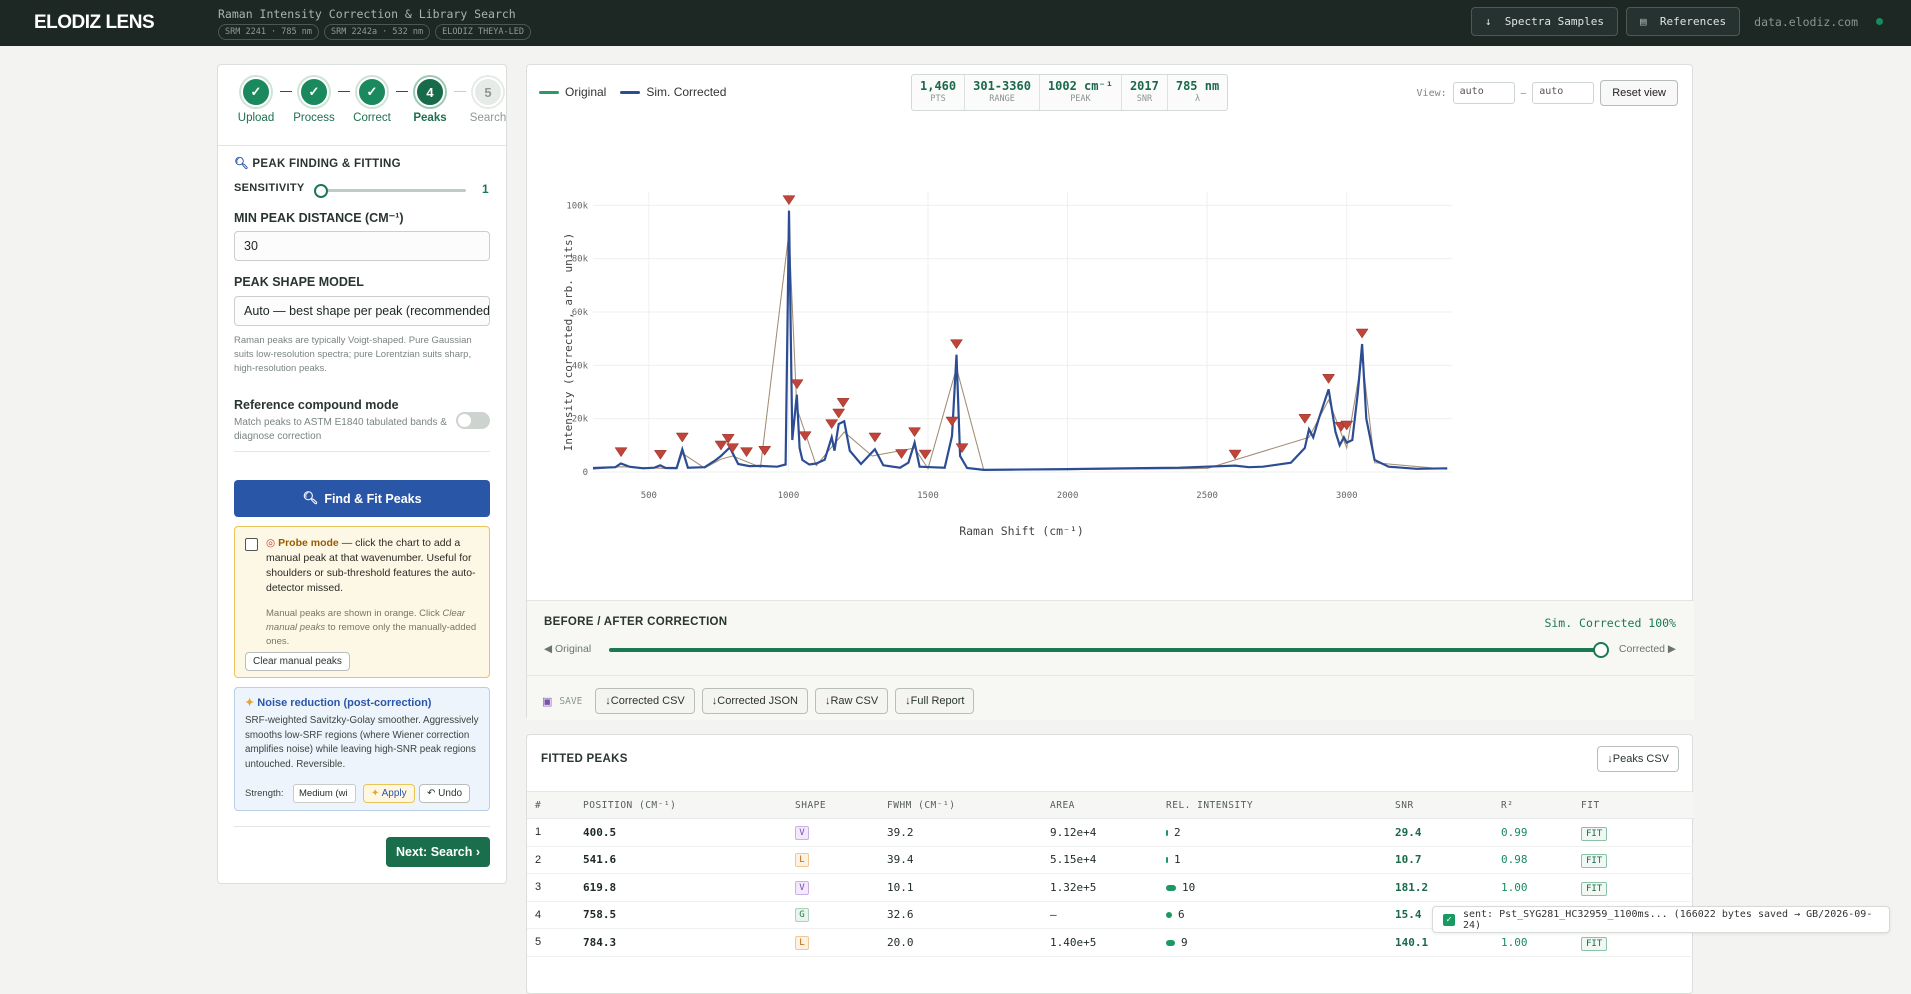 This screenshot has height=994, width=1911. I want to click on col-fit: FIT, so click(1633, 805).